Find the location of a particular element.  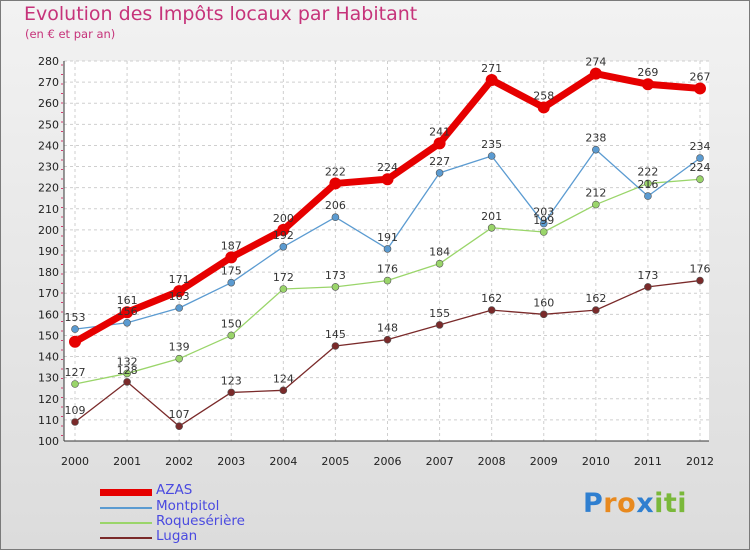

x-tick-label: 2011 is located at coordinates (648, 461).